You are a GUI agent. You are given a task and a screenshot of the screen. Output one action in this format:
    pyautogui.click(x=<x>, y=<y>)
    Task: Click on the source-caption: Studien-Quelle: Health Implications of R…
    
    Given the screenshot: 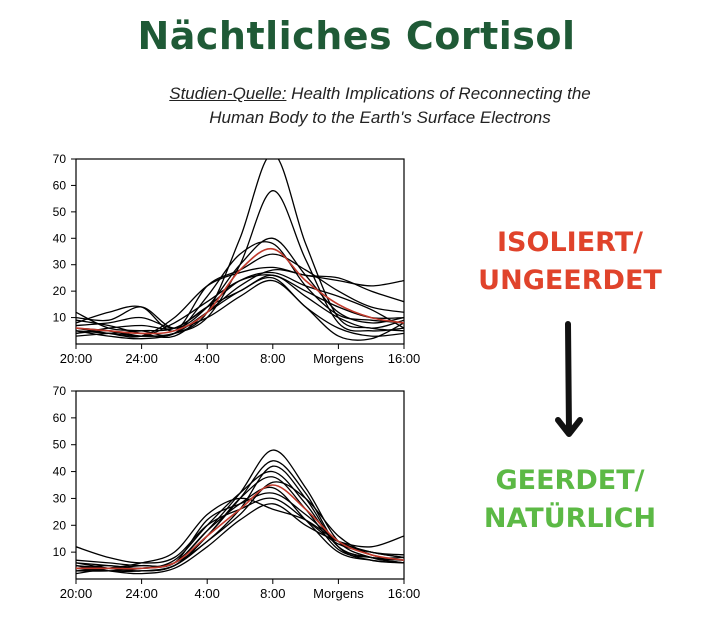 What is the action you would take?
    pyautogui.click(x=380, y=106)
    